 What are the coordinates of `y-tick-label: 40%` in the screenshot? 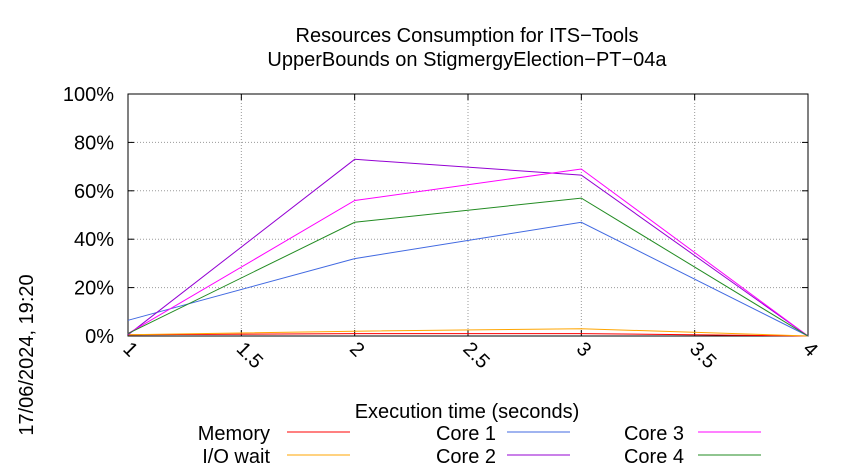 It's located at (94, 240).